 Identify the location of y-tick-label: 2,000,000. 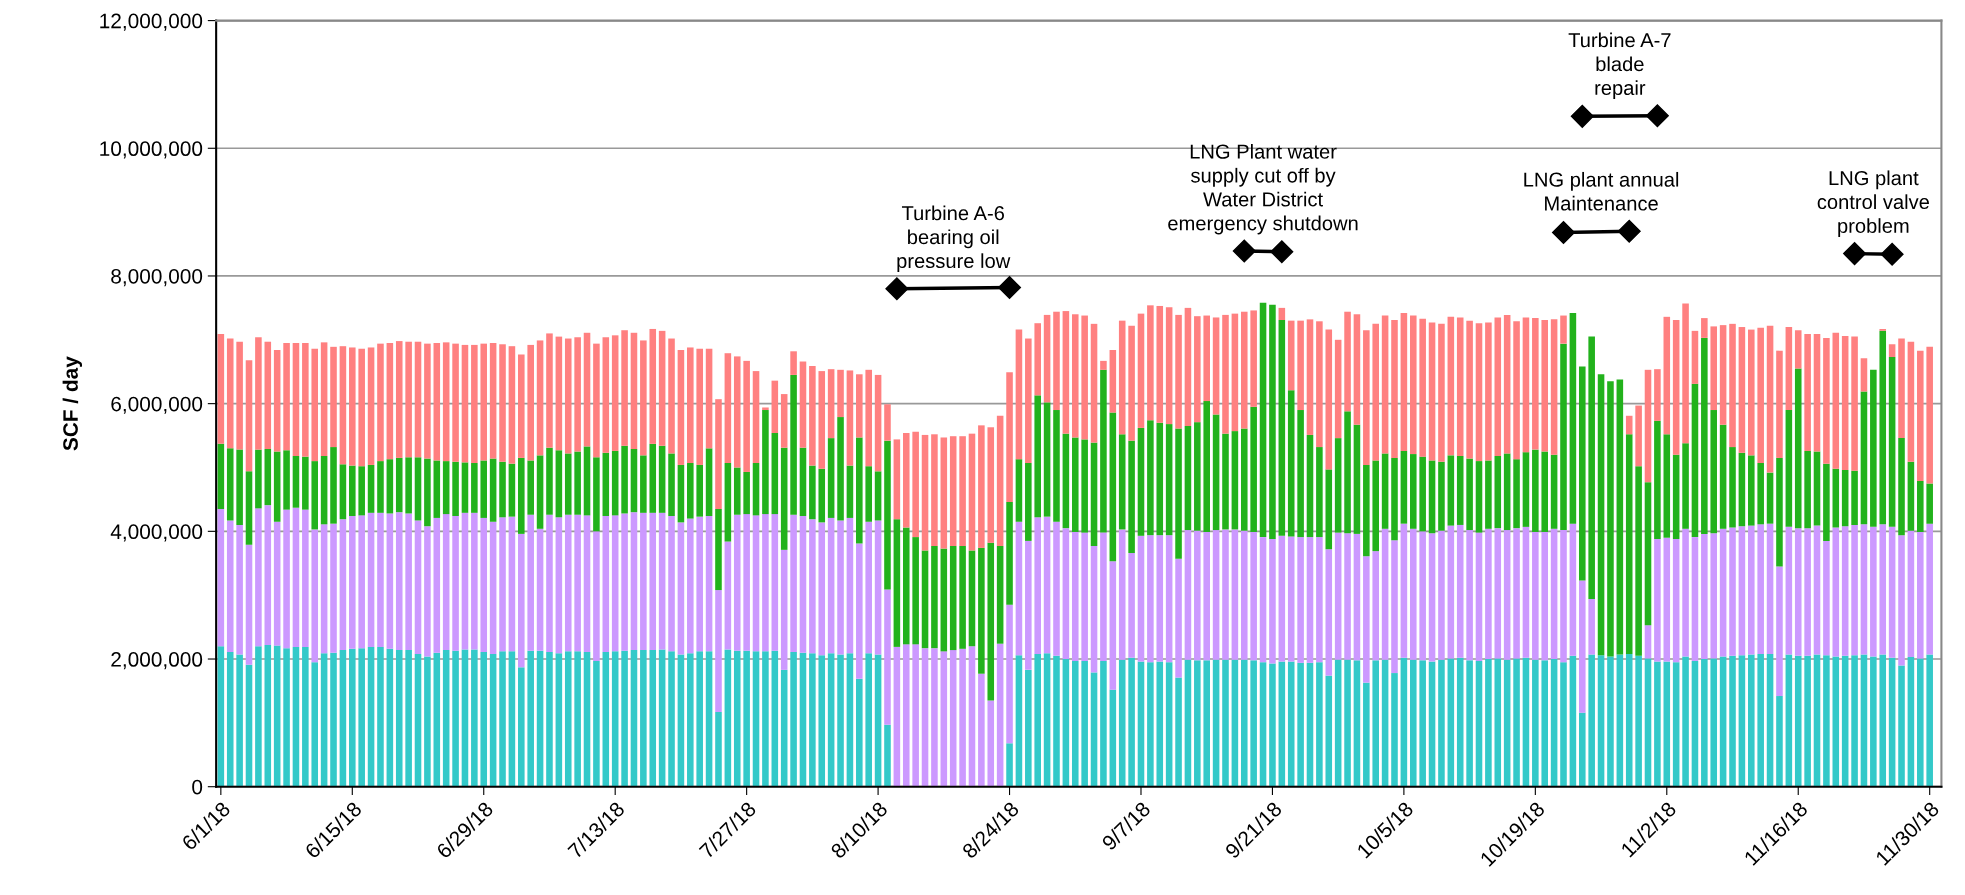
(157, 661).